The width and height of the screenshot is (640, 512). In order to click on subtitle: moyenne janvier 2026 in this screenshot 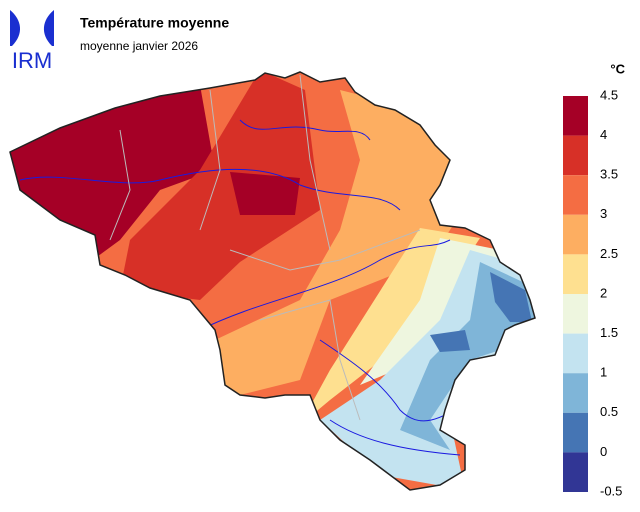, I will do `click(139, 46)`.